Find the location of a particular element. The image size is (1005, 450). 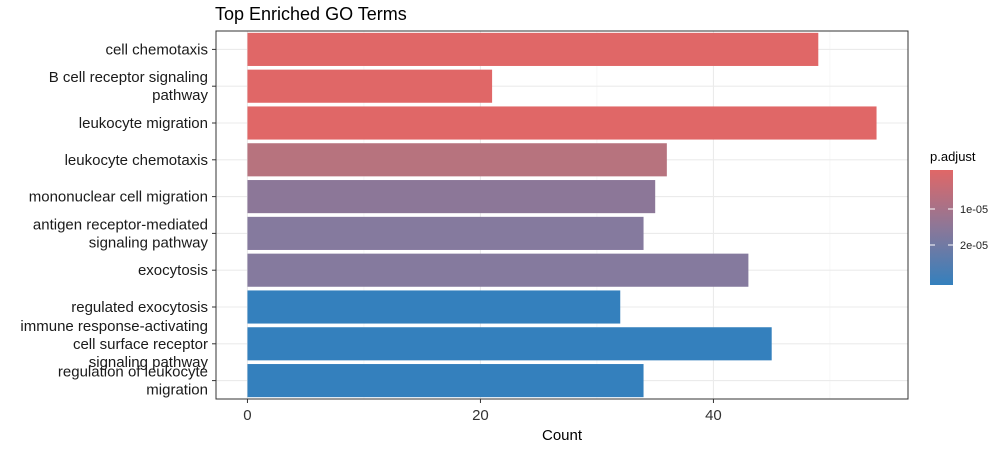

legend-title: p.adjust is located at coordinates (953, 156).